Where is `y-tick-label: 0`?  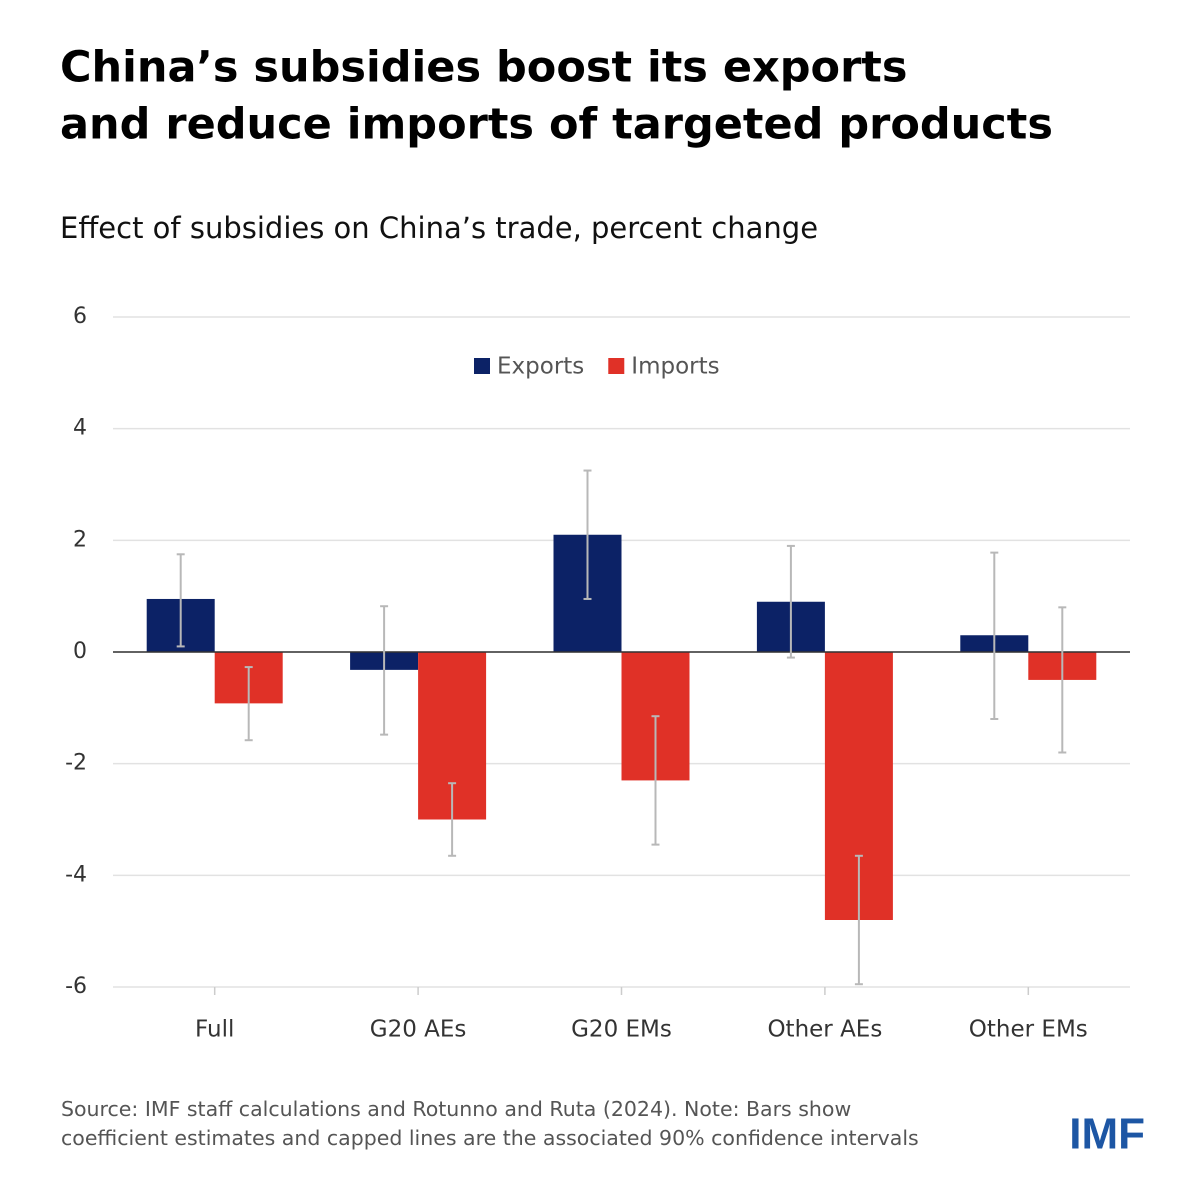 y-tick-label: 0 is located at coordinates (80, 651).